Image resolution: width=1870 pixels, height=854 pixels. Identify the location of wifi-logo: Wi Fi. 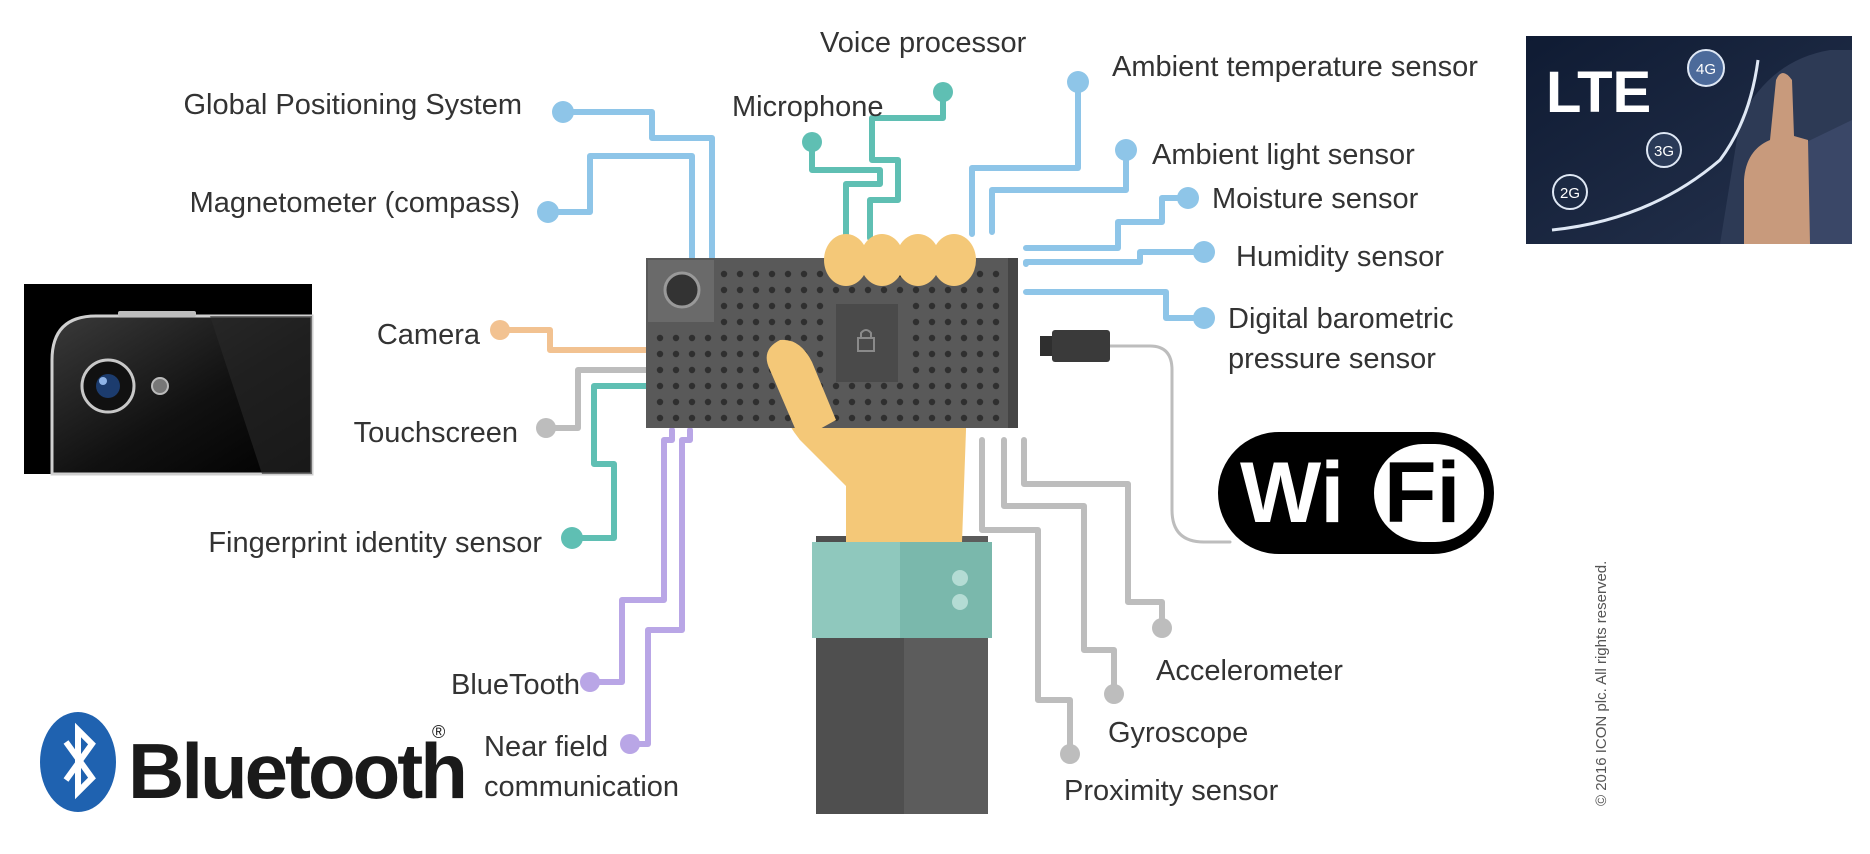
(1356, 493).